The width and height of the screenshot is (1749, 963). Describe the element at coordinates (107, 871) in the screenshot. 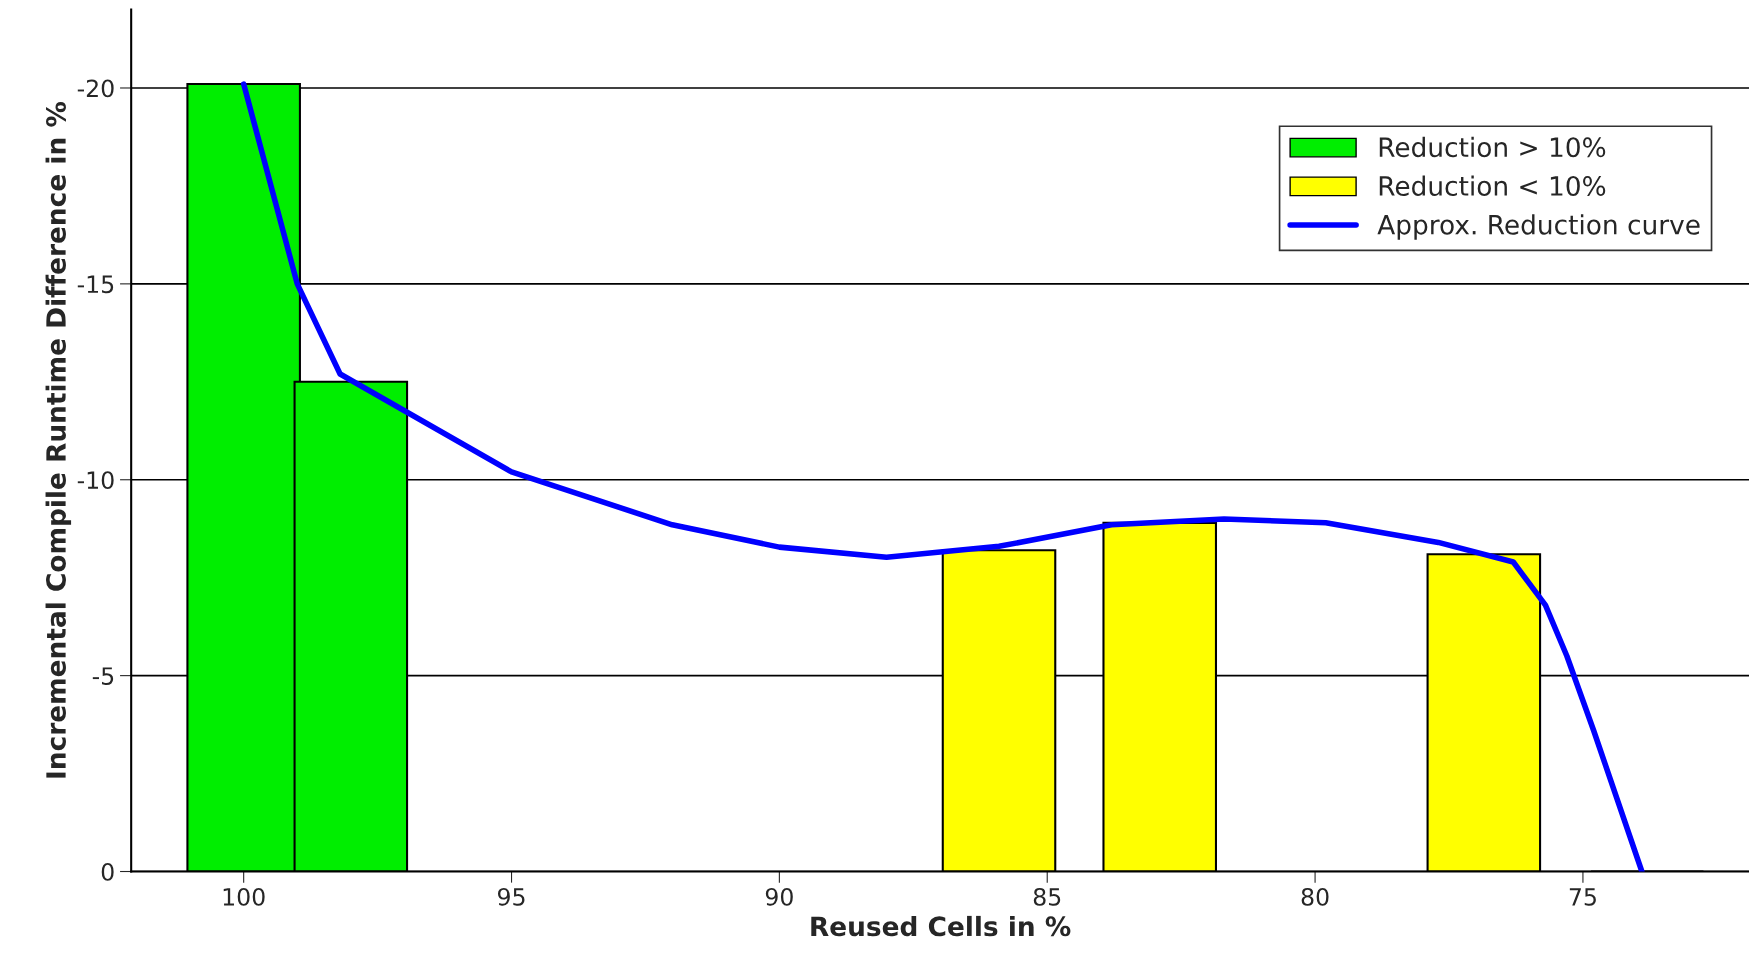

I see `y-tick-label: 0` at that location.